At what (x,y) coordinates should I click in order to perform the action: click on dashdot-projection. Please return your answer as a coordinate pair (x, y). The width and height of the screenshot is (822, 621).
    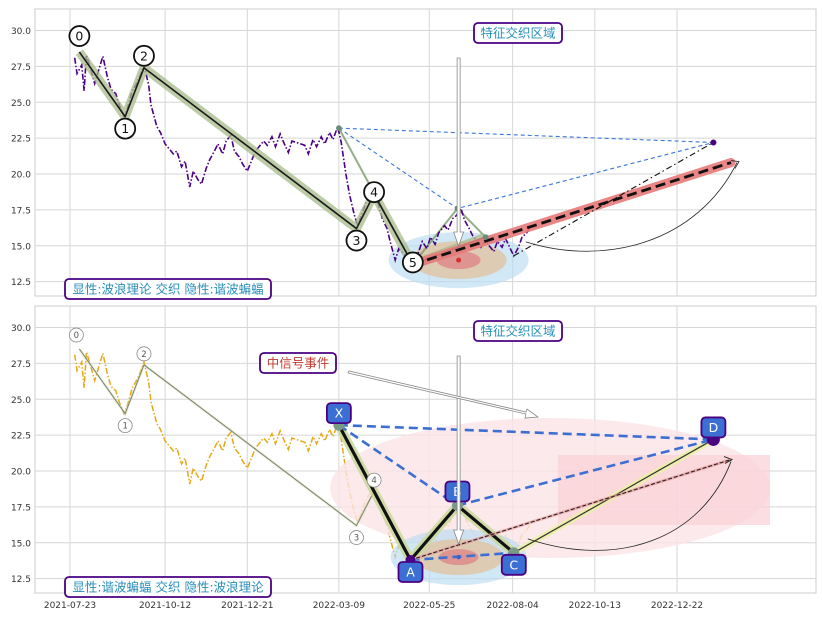
    Looking at the image, I should click on (613, 199).